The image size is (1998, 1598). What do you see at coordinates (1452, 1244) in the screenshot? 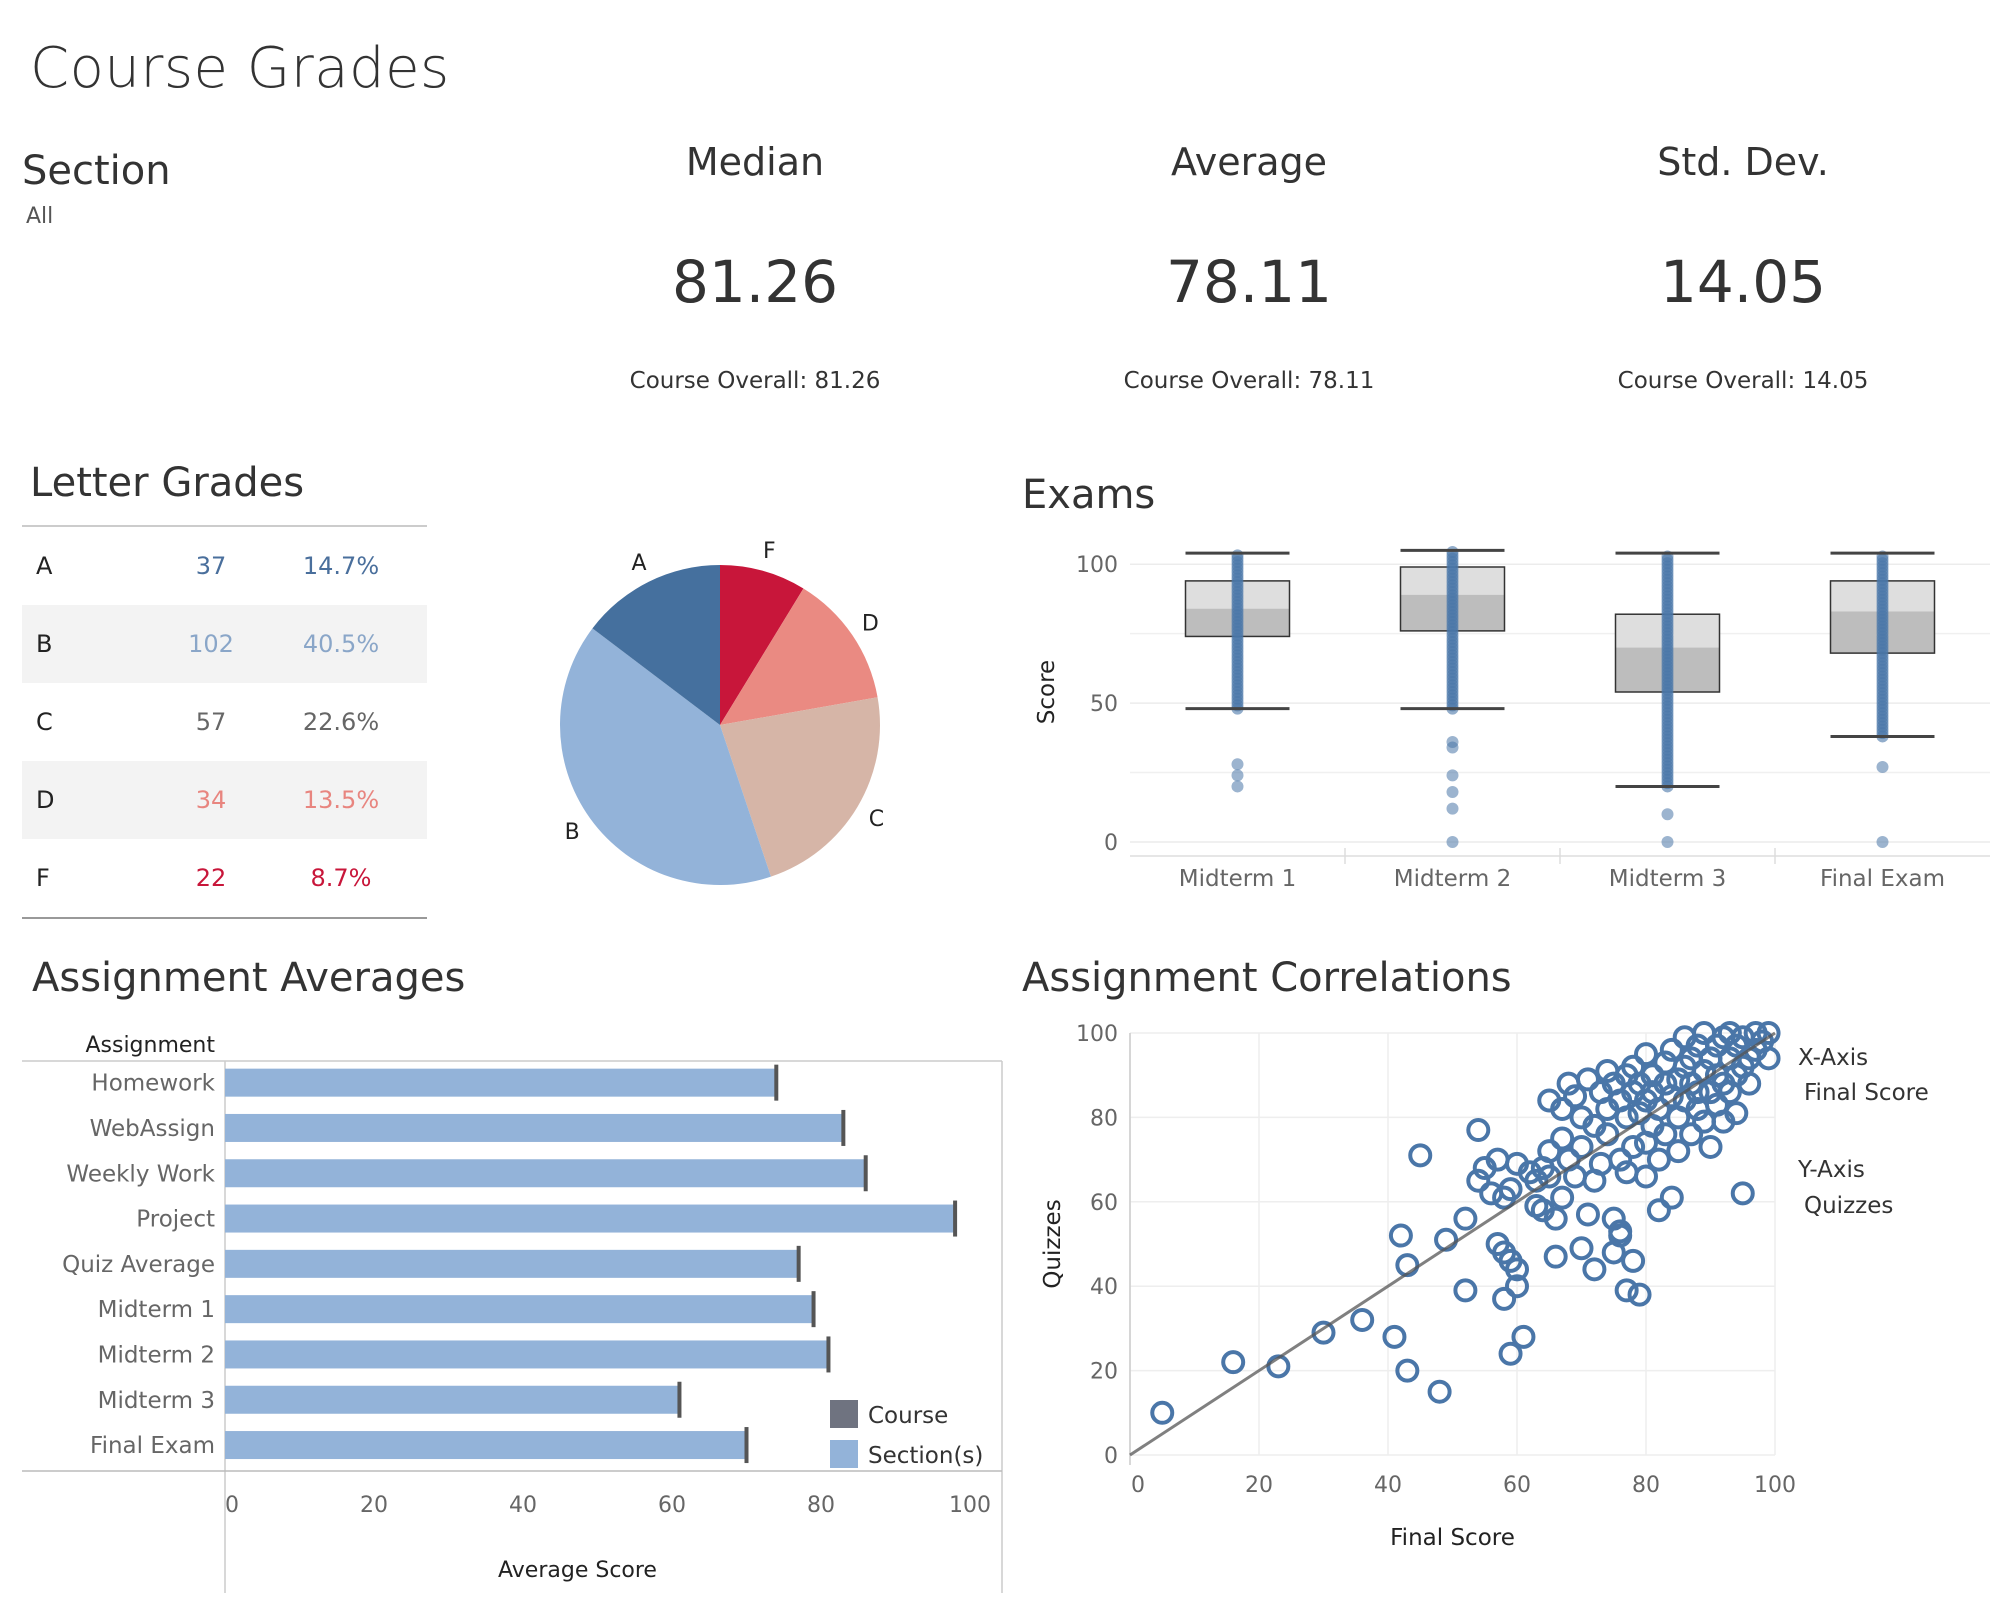
I see `trend-line` at bounding box center [1452, 1244].